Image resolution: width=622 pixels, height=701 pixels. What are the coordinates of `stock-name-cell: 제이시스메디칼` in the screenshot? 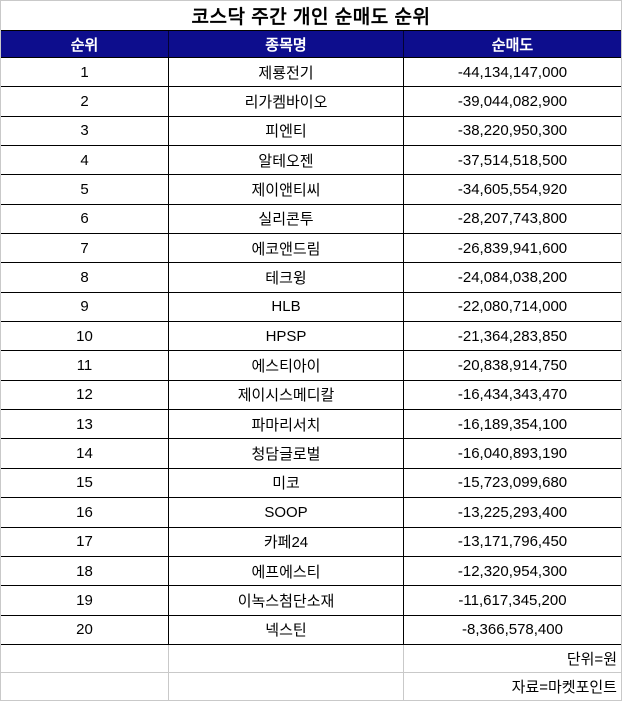 It's located at (286, 395).